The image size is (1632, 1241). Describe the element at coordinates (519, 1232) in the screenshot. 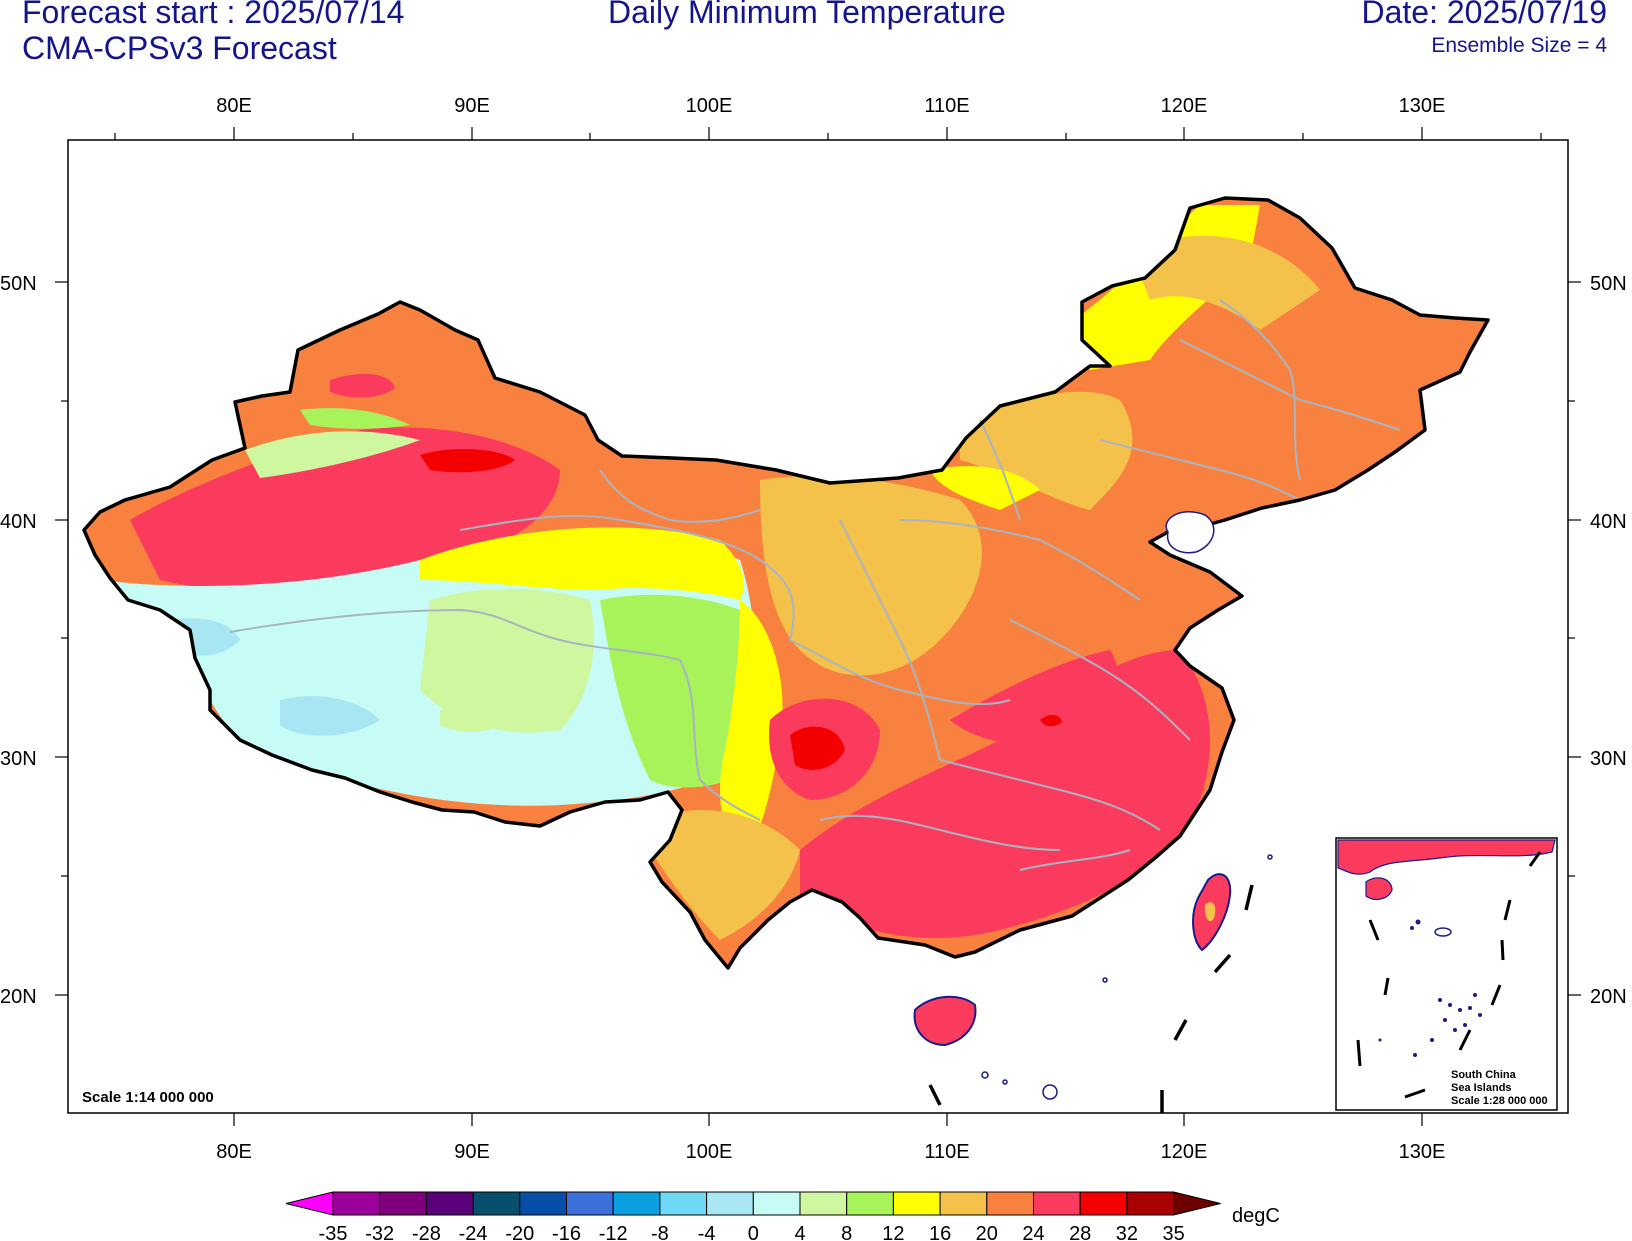

I see `colorbar-level-label: -20` at that location.